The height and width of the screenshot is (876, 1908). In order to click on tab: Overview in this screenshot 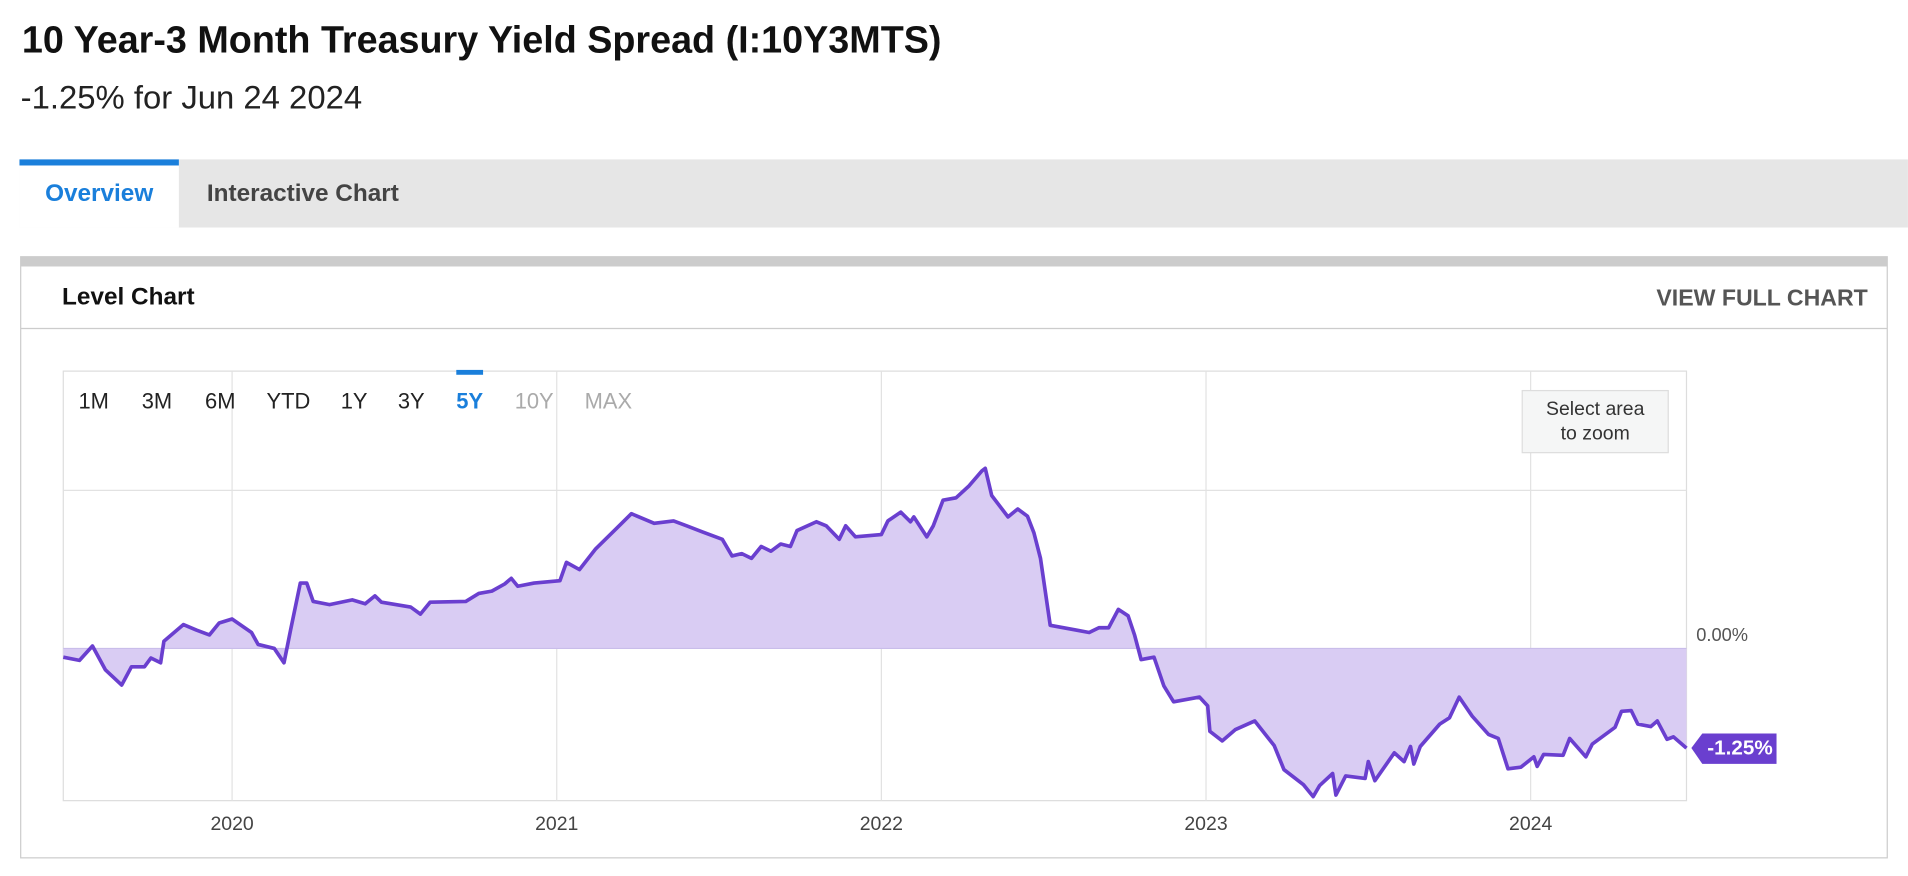, I will do `click(99, 193)`.